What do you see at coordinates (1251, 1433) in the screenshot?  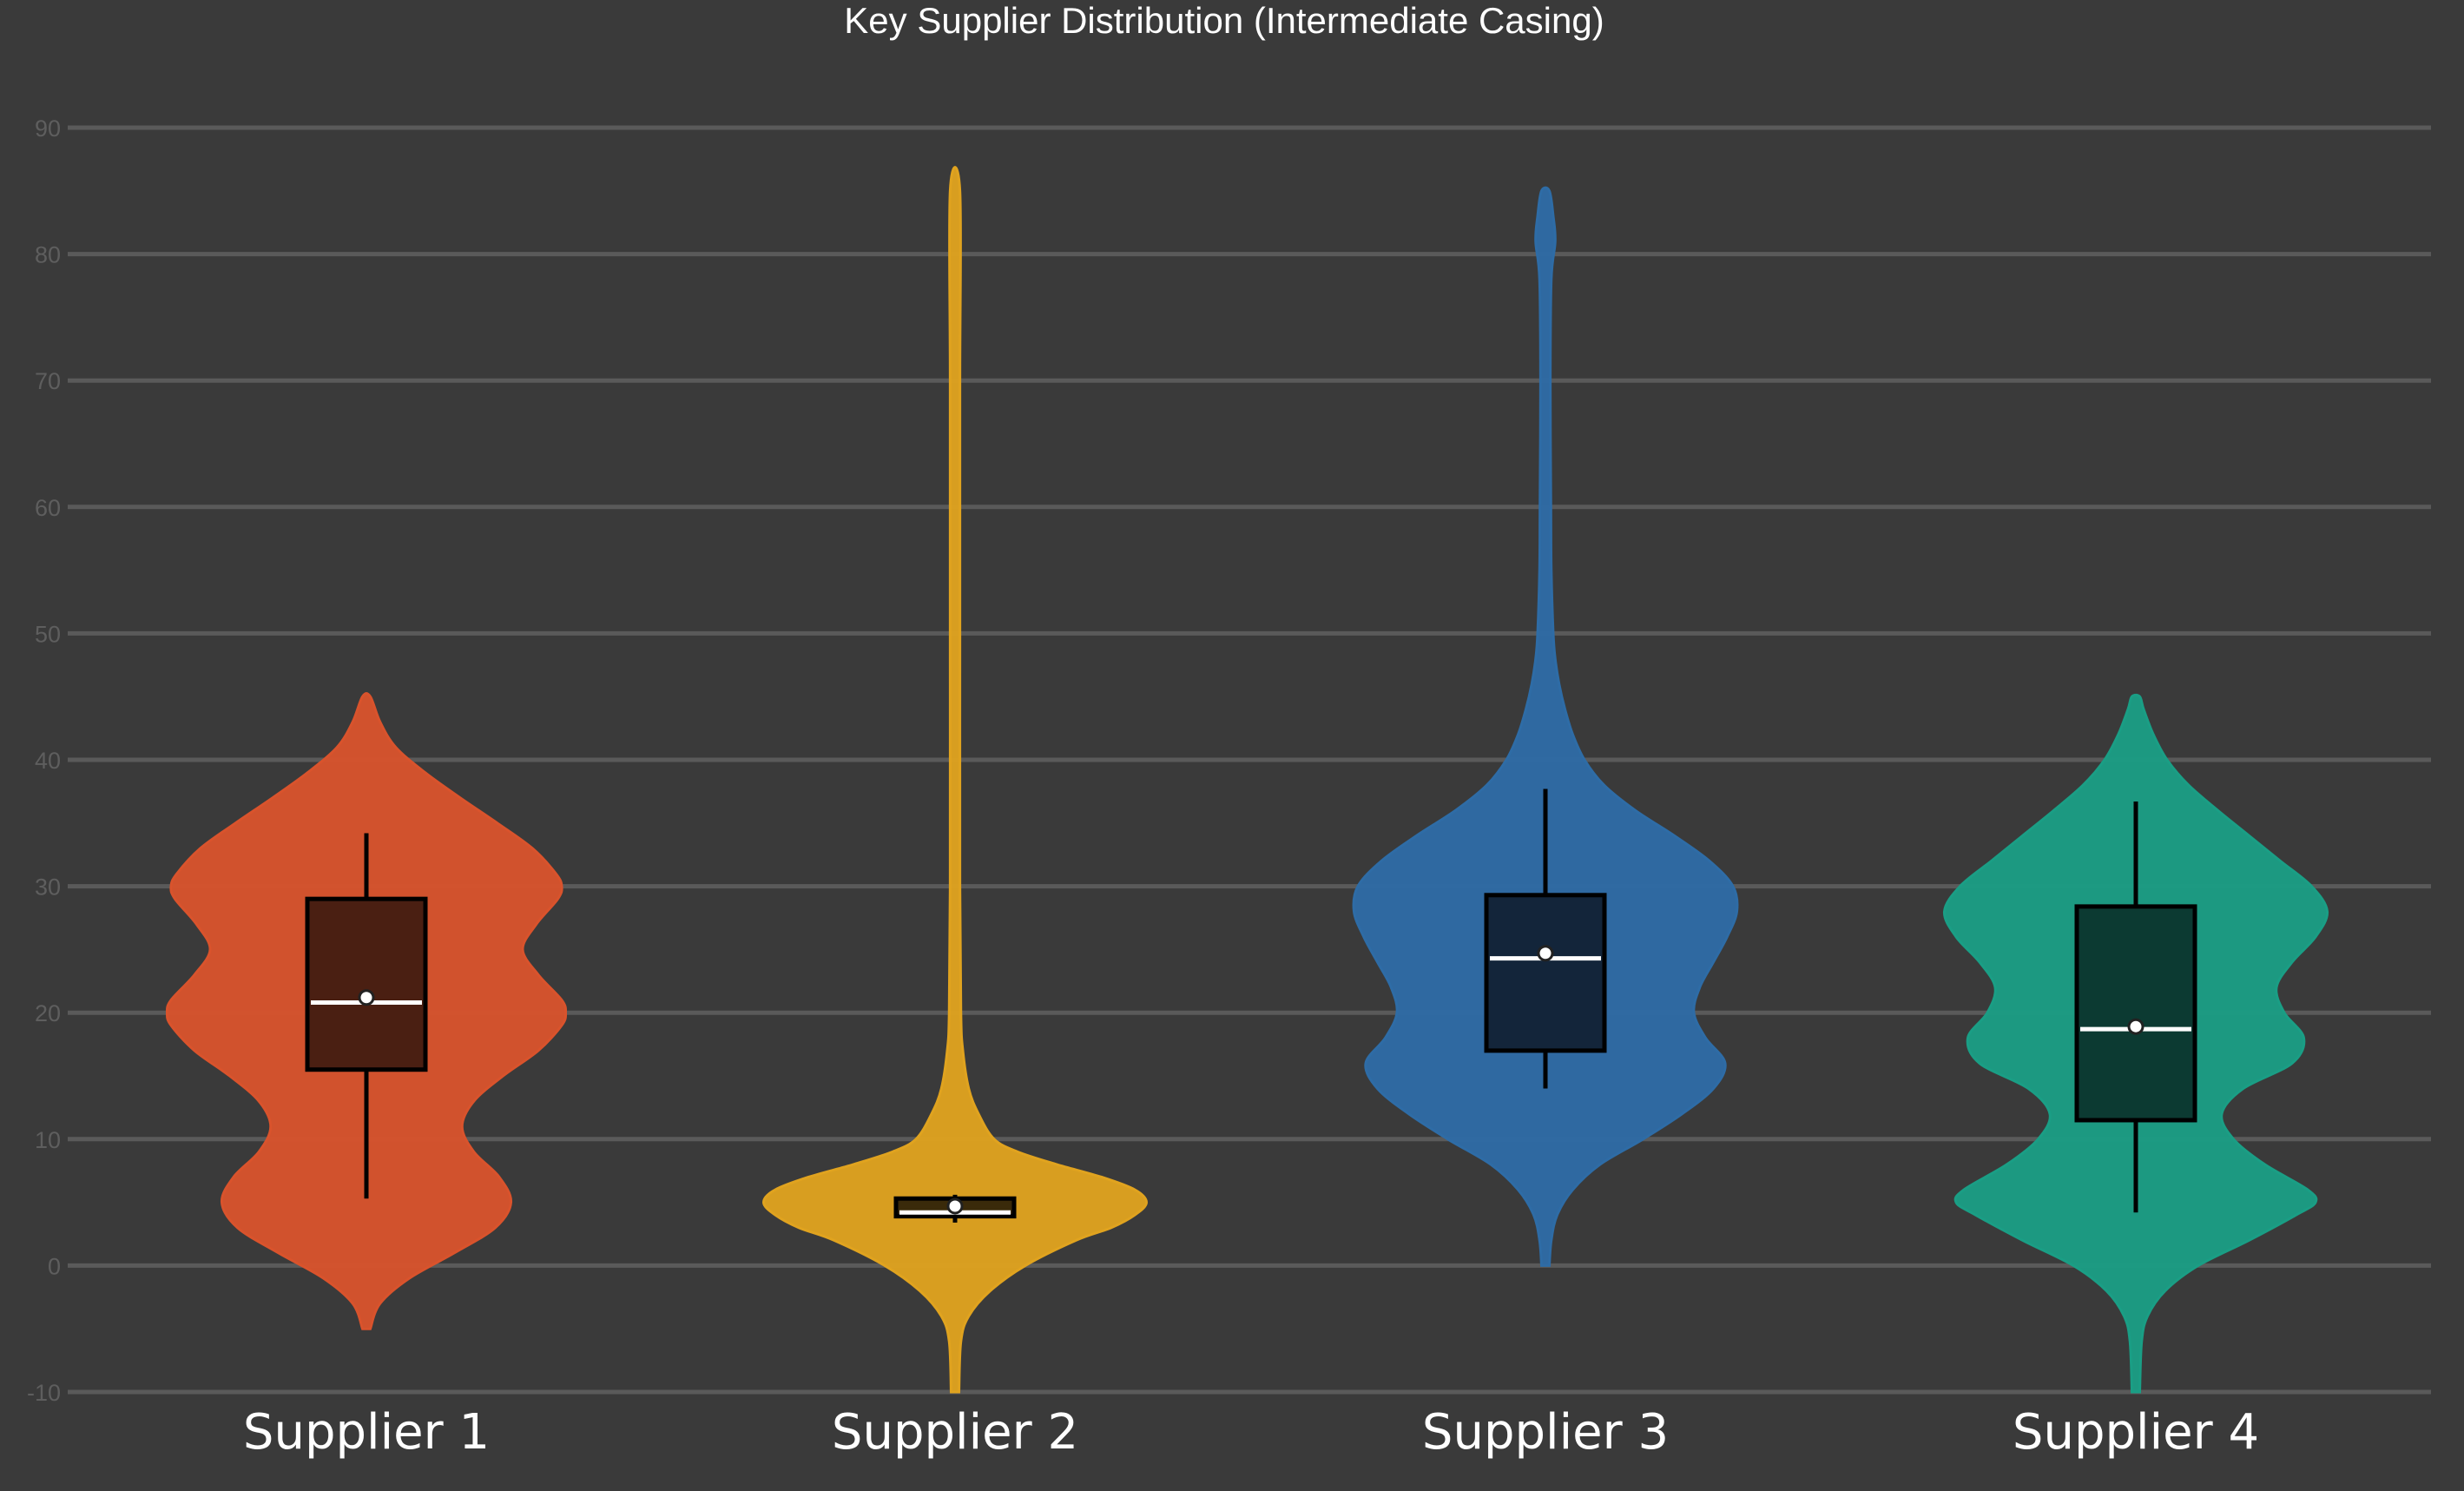 I see `x-axis-categories: Supplier 1 Supplier 2 Supplier 3 Supplier 4` at bounding box center [1251, 1433].